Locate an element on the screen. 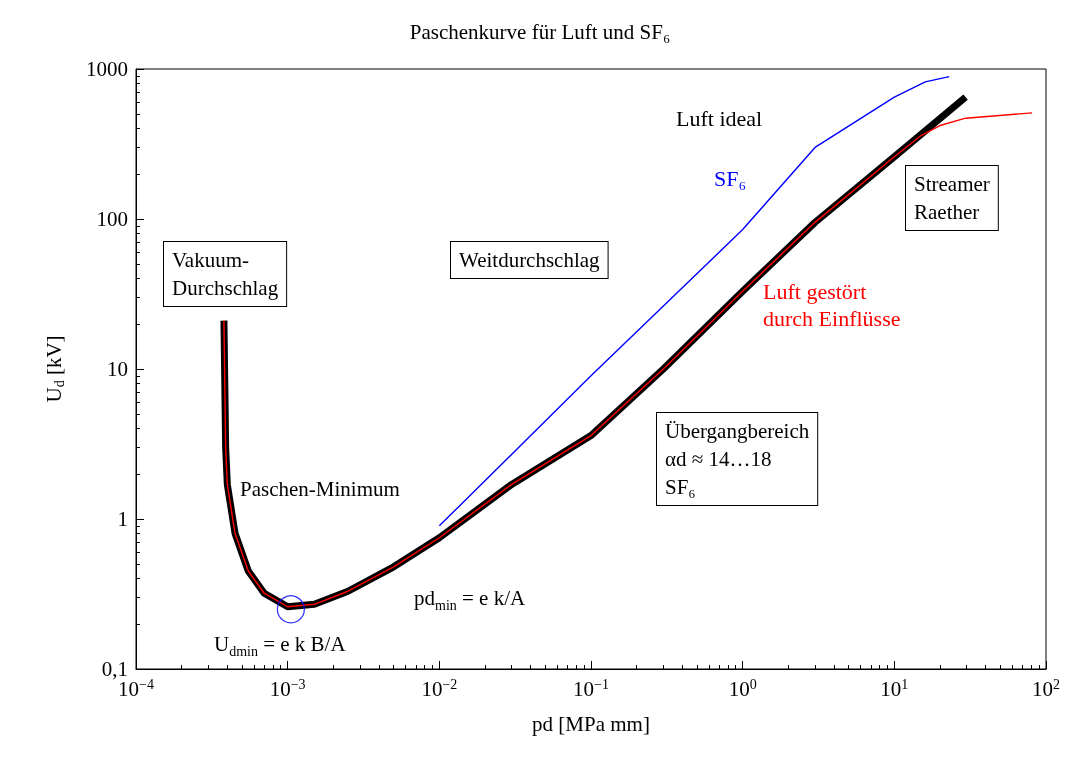  series-label: Luft gestört durch Einflüsse is located at coordinates (832, 305).